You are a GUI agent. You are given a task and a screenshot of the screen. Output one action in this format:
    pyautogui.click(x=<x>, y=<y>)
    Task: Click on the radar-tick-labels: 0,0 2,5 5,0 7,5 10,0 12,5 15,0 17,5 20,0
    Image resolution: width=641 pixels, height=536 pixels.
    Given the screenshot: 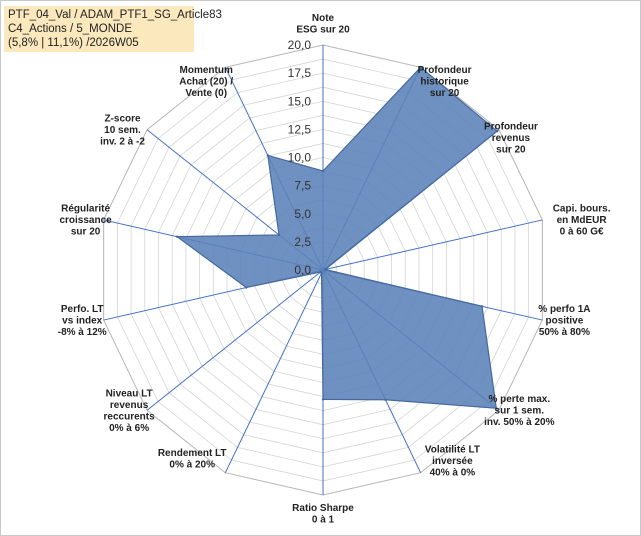 What is the action you would take?
    pyautogui.click(x=300, y=157)
    